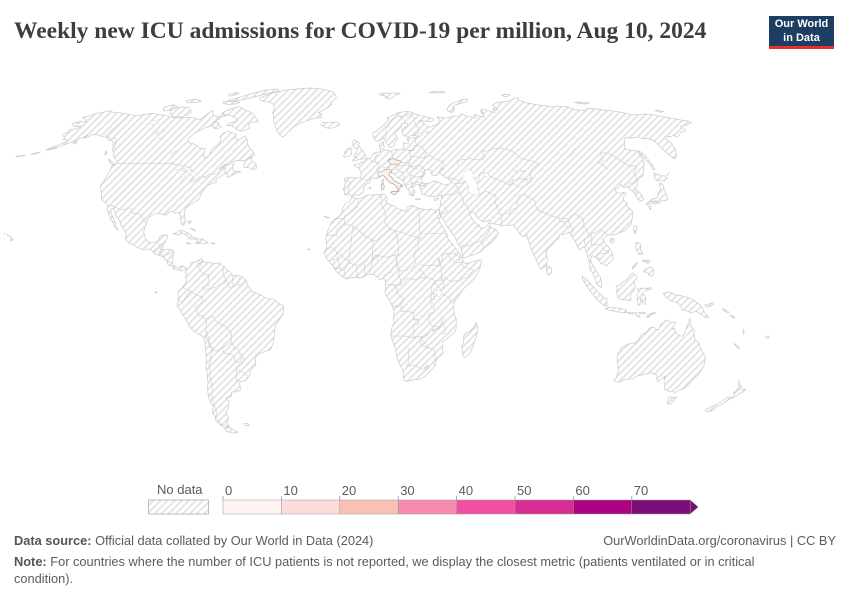  What do you see at coordinates (661, 507) in the screenshot?
I see `legend-bin-70+` at bounding box center [661, 507].